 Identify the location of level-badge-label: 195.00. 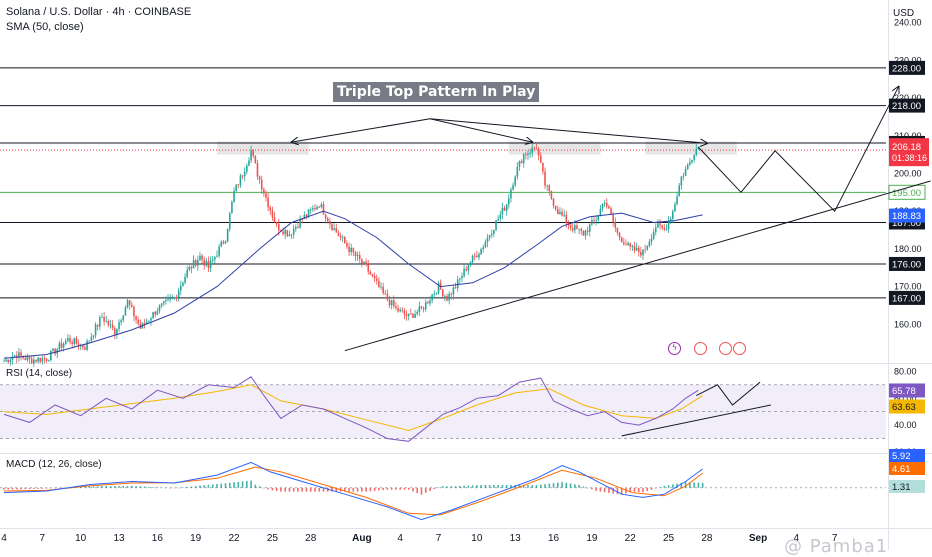
(906, 193).